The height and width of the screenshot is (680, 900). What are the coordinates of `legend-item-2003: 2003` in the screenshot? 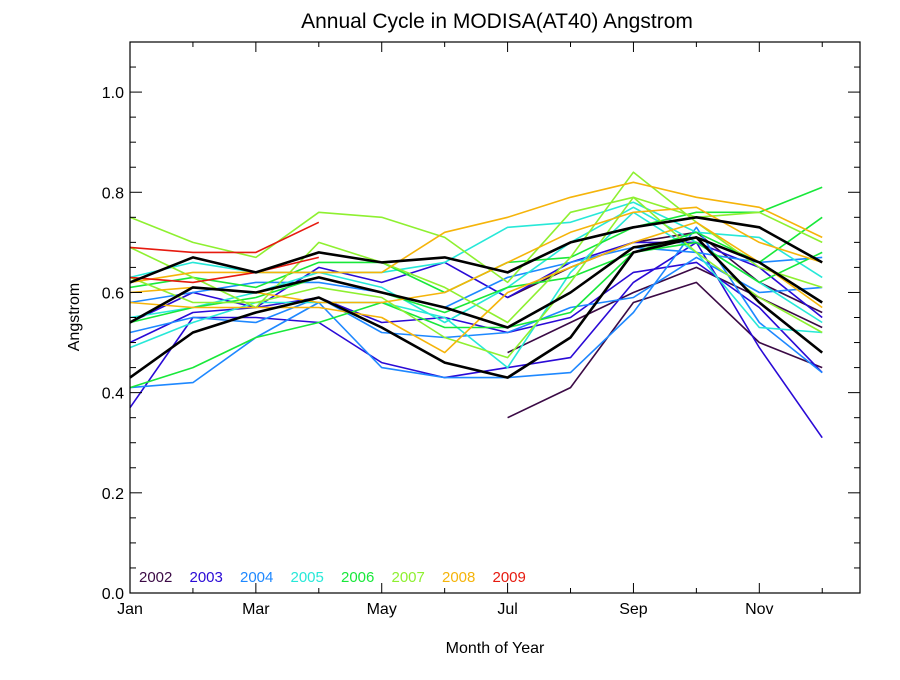 It's located at (206, 577).